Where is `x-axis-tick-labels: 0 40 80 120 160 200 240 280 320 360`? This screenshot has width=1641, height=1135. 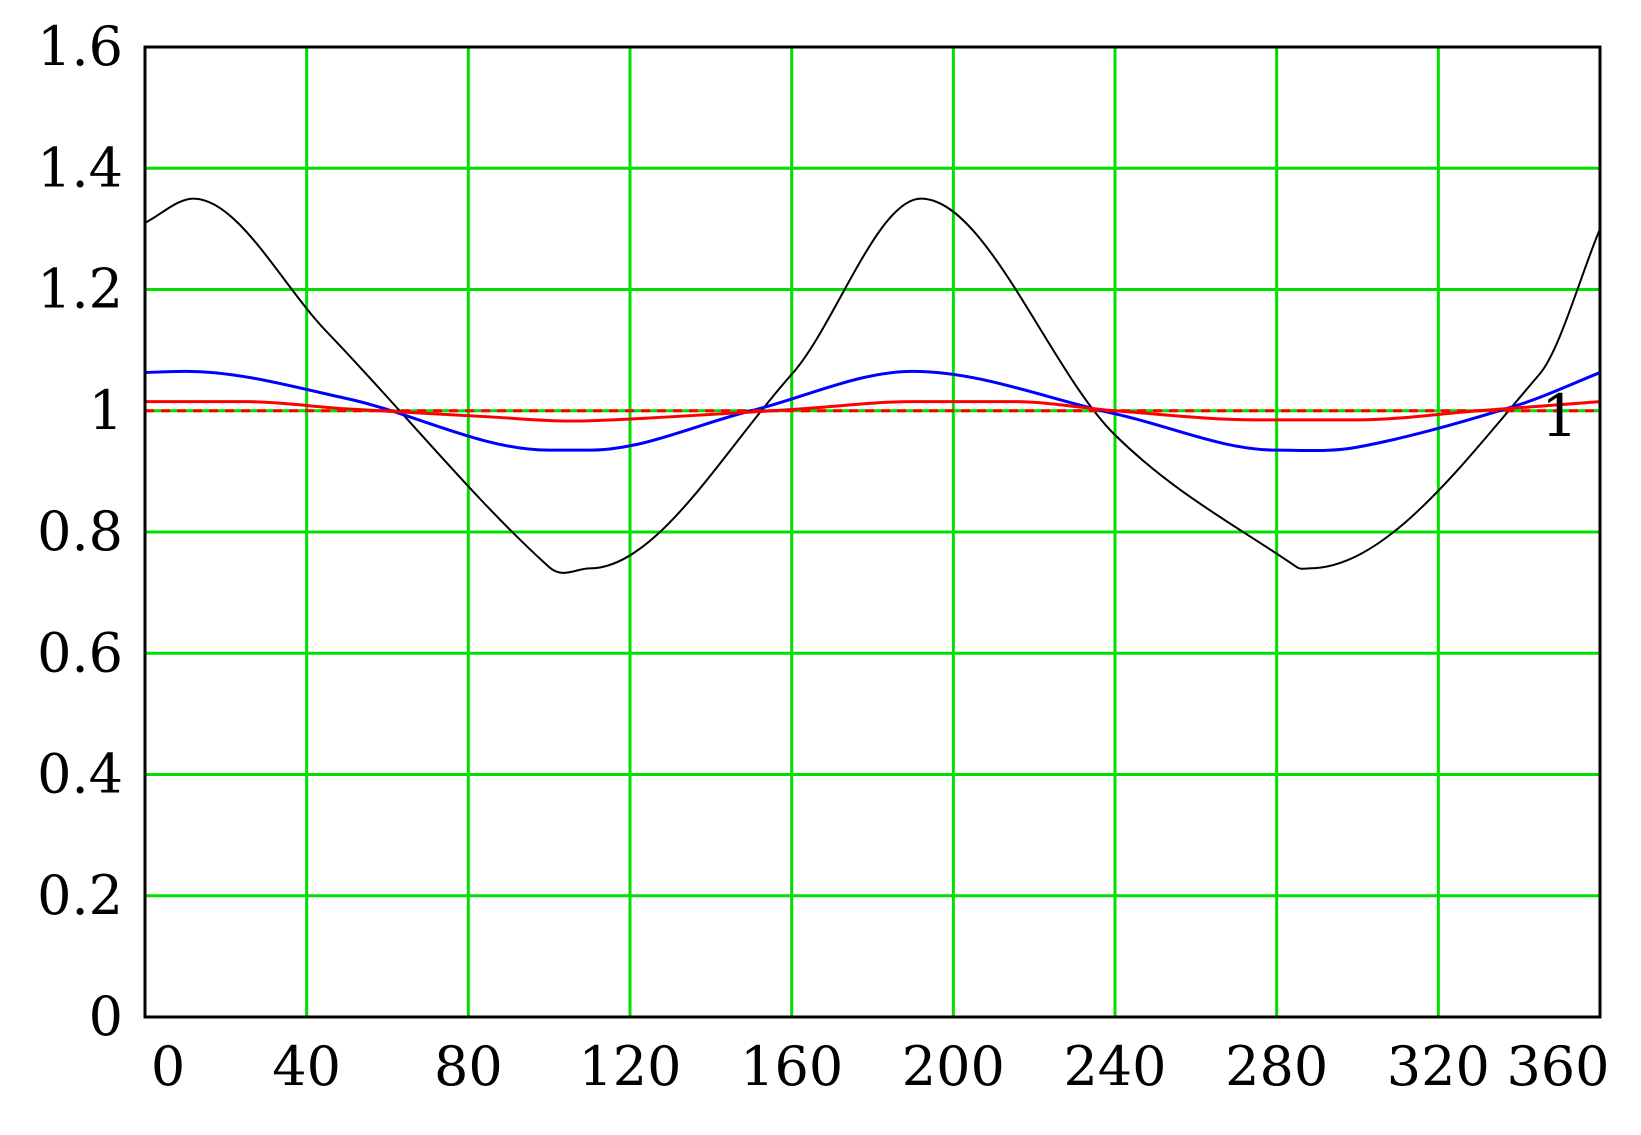 x-axis-tick-labels: 0 40 80 120 160 200 240 280 320 360 is located at coordinates (880, 1066).